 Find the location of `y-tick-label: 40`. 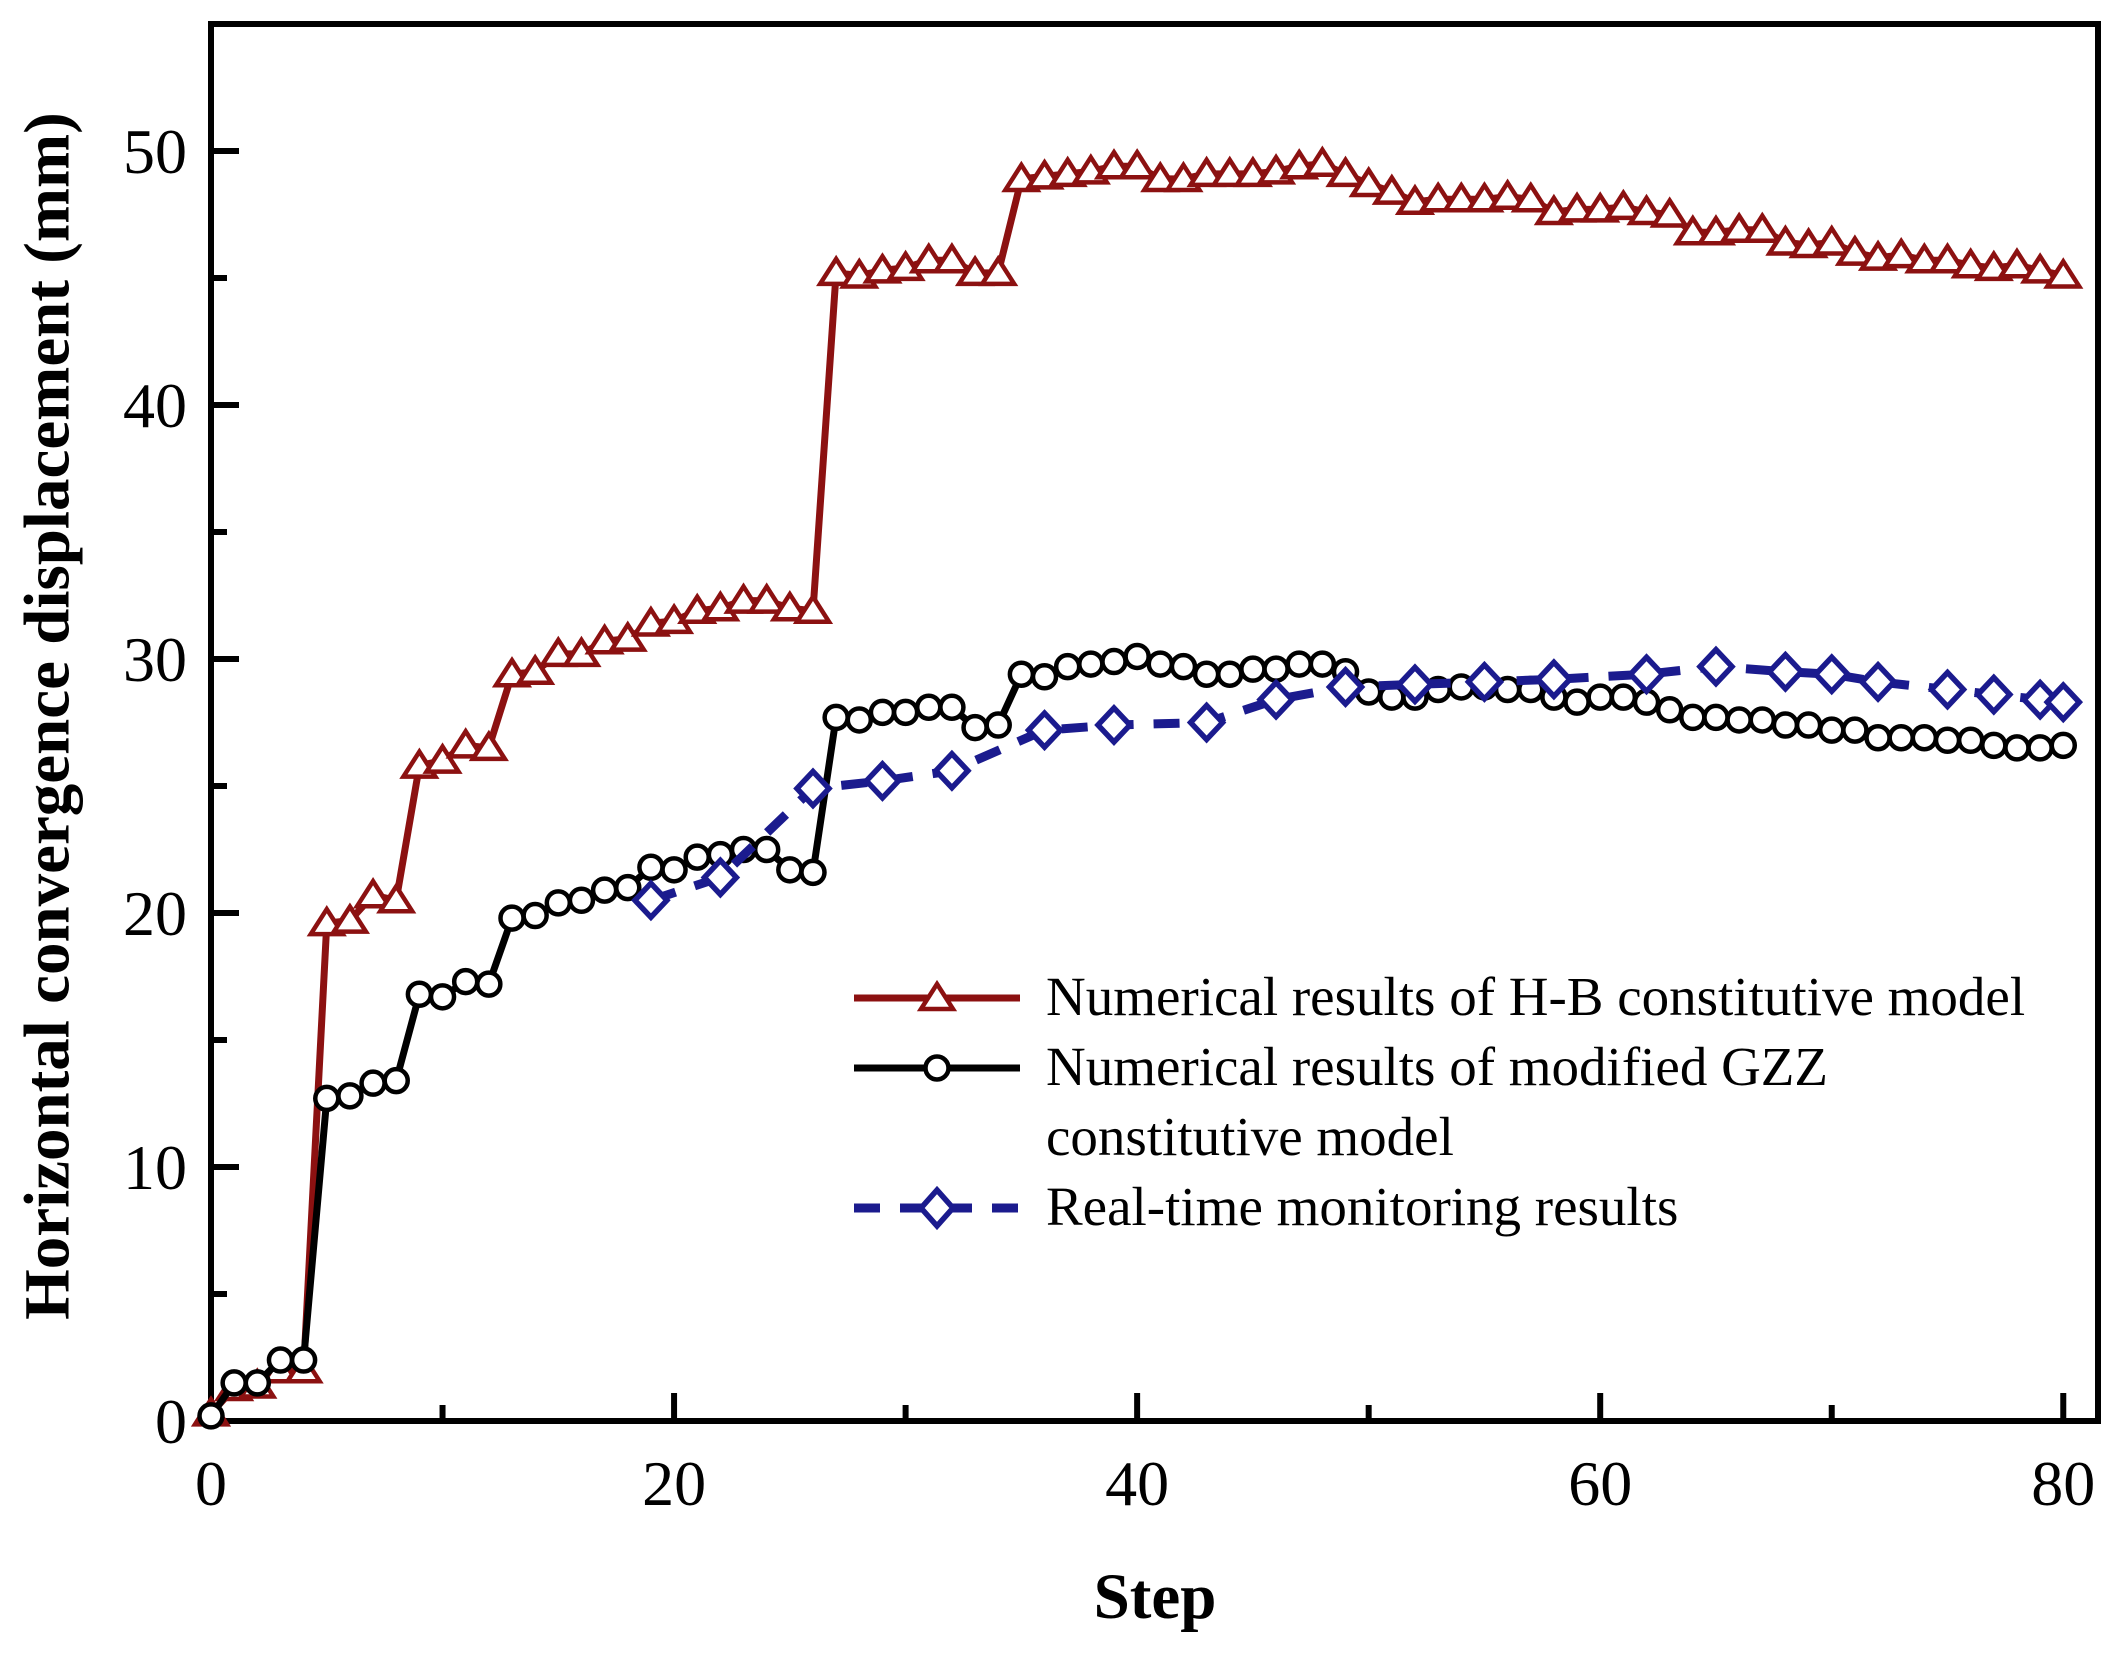

y-tick-label: 40 is located at coordinates (155, 405).